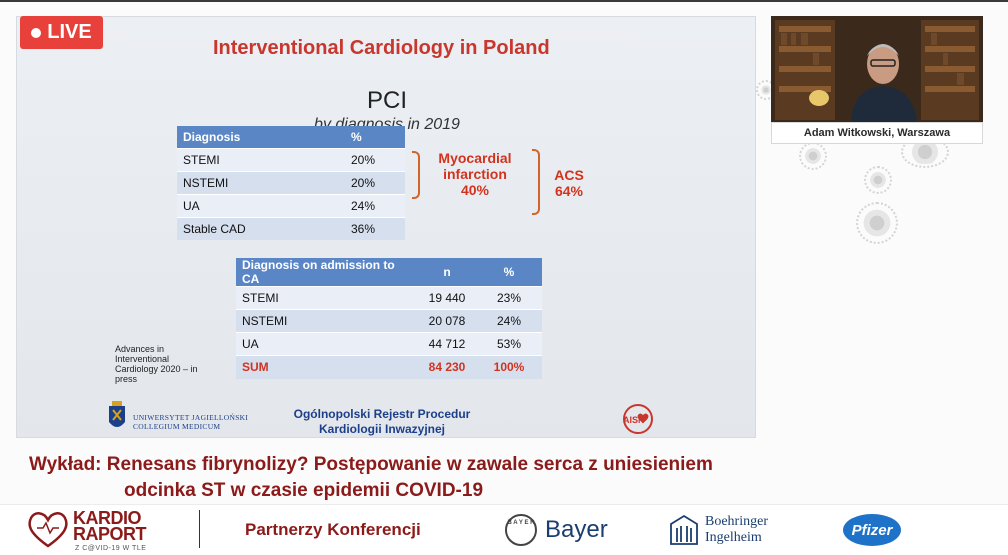 Image resolution: width=1008 pixels, height=555 pixels. I want to click on table-row: STEMI 19 440 23%, so click(389, 298).